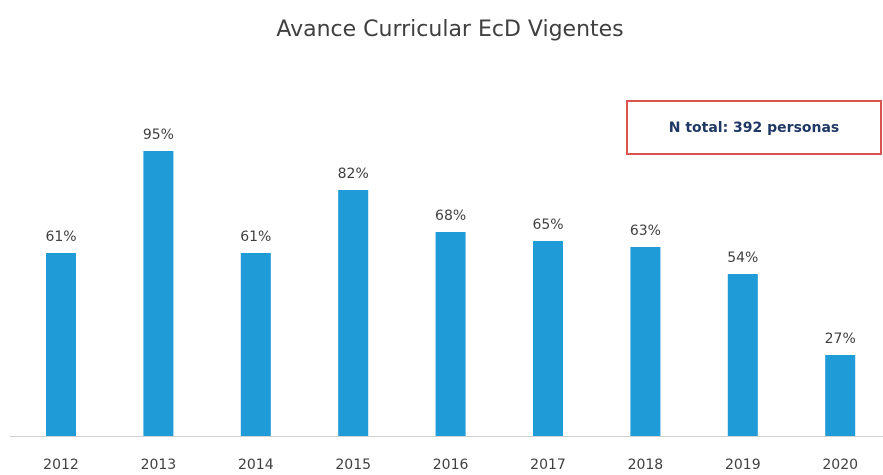  I want to click on value-label: 65%, so click(547, 225).